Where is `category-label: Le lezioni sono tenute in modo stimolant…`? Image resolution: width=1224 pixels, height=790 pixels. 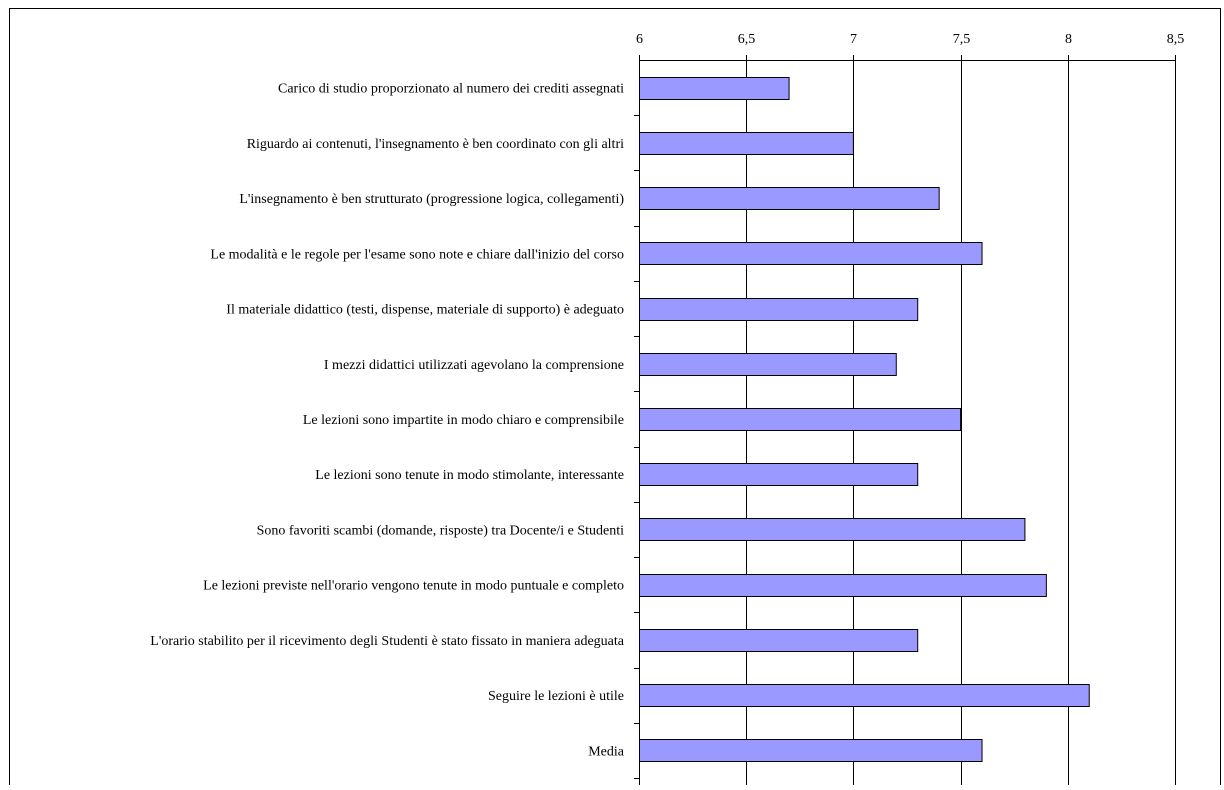
category-label: Le lezioni sono tenute in modo stimolant… is located at coordinates (469, 475).